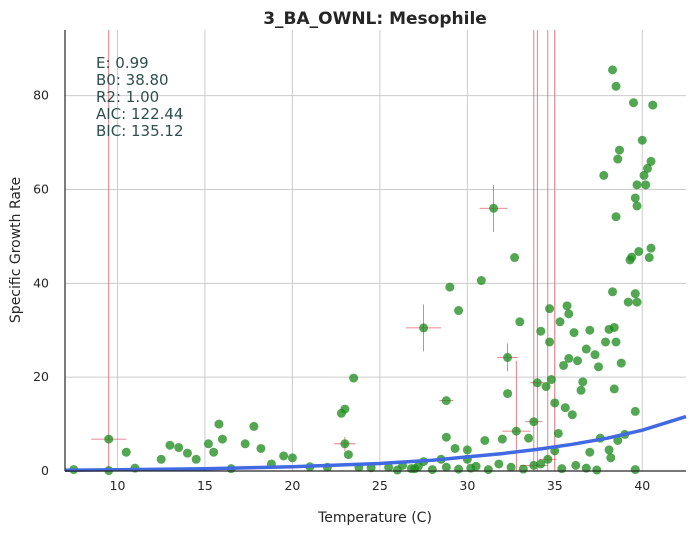  I want to click on y-tick-label: 60, so click(41, 189).